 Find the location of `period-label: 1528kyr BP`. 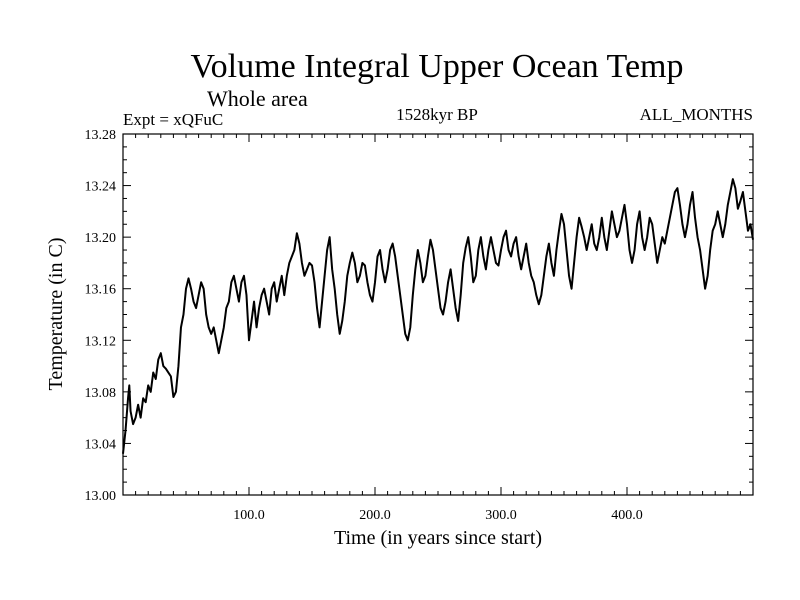

period-label: 1528kyr BP is located at coordinates (437, 114).